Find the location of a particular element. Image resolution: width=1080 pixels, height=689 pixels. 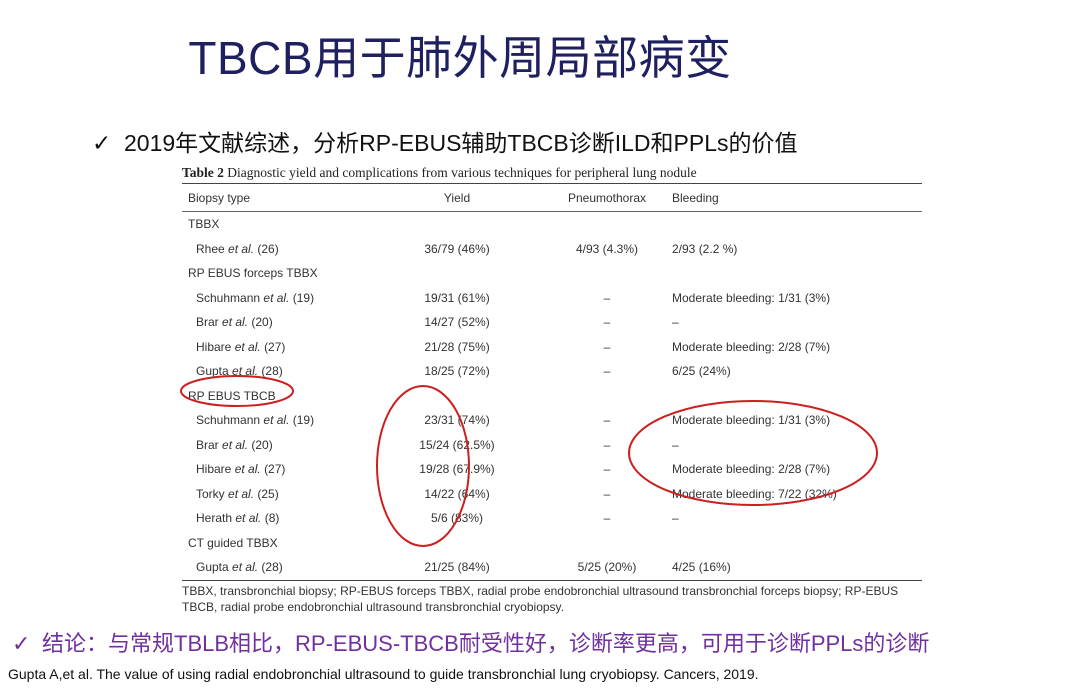

bullet-text: 2019年文献综述，分析RP-EBUS辅助TBCB诊断ILD和PPLs的价值 is located at coordinates (461, 143).